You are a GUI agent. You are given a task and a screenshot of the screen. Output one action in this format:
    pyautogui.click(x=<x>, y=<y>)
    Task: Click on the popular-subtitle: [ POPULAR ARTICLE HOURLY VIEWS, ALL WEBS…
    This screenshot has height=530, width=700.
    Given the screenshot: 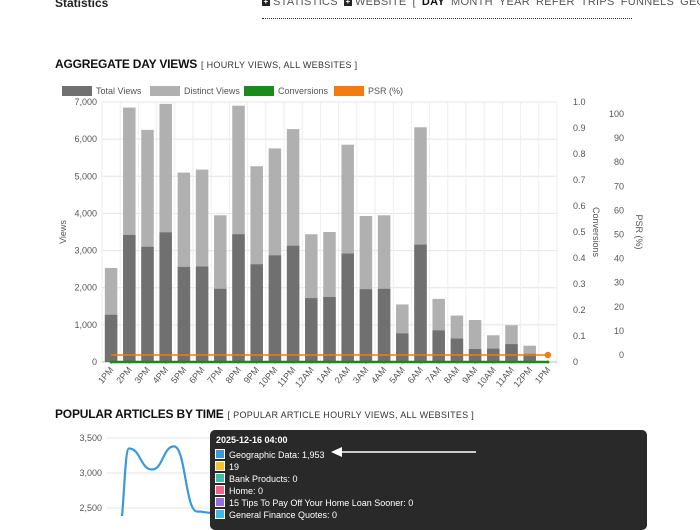 What is the action you would take?
    pyautogui.click(x=351, y=415)
    